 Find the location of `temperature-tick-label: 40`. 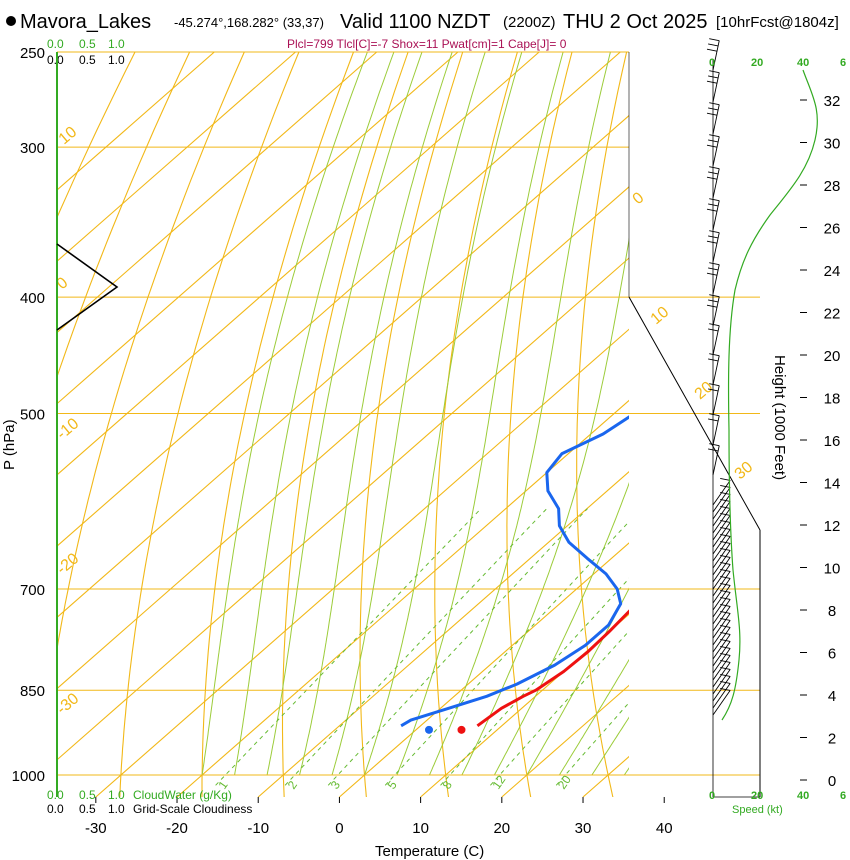

temperature-tick-label: 40 is located at coordinates (664, 828).